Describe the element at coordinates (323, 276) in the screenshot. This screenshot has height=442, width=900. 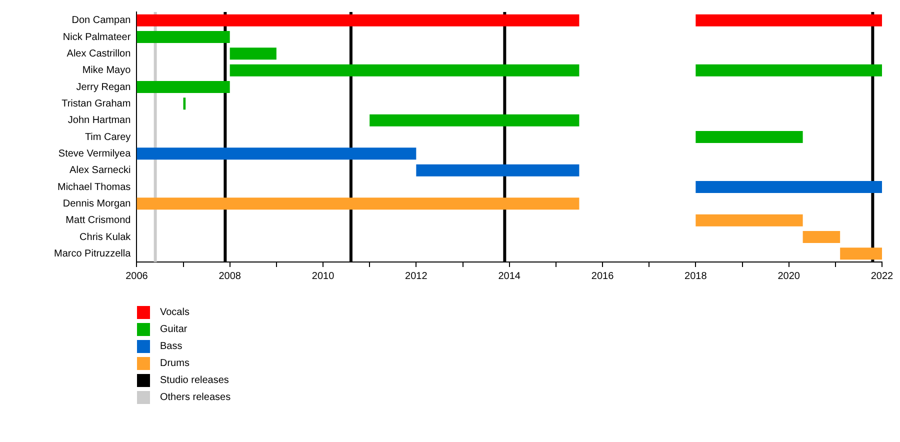
I see `x-tick-label: 2010` at that location.